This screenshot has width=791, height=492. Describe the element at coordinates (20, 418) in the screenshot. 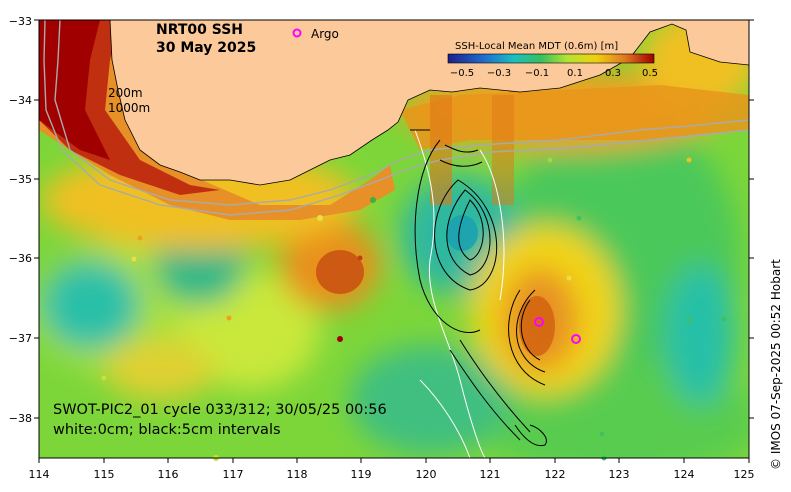

I see `y-tick-label: −38` at that location.